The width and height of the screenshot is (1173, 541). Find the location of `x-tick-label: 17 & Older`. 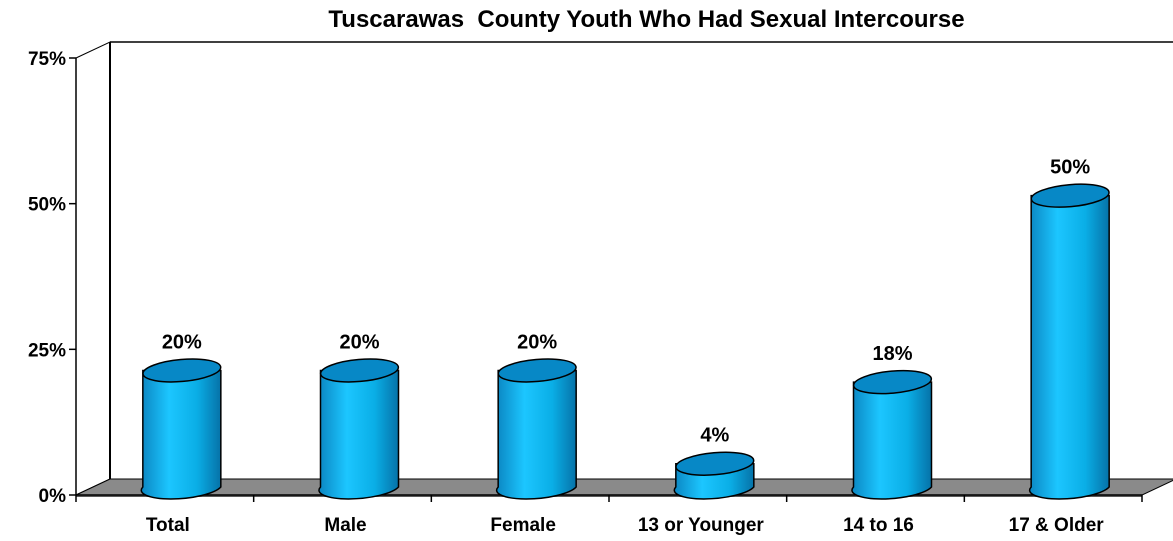

x-tick-label: 17 & Older is located at coordinates (1057, 525).